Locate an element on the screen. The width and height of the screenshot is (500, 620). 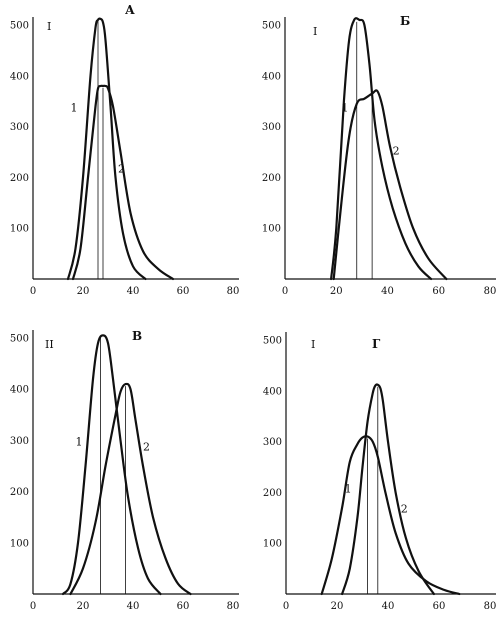
panel-letter: Б is located at coordinates (405, 21).